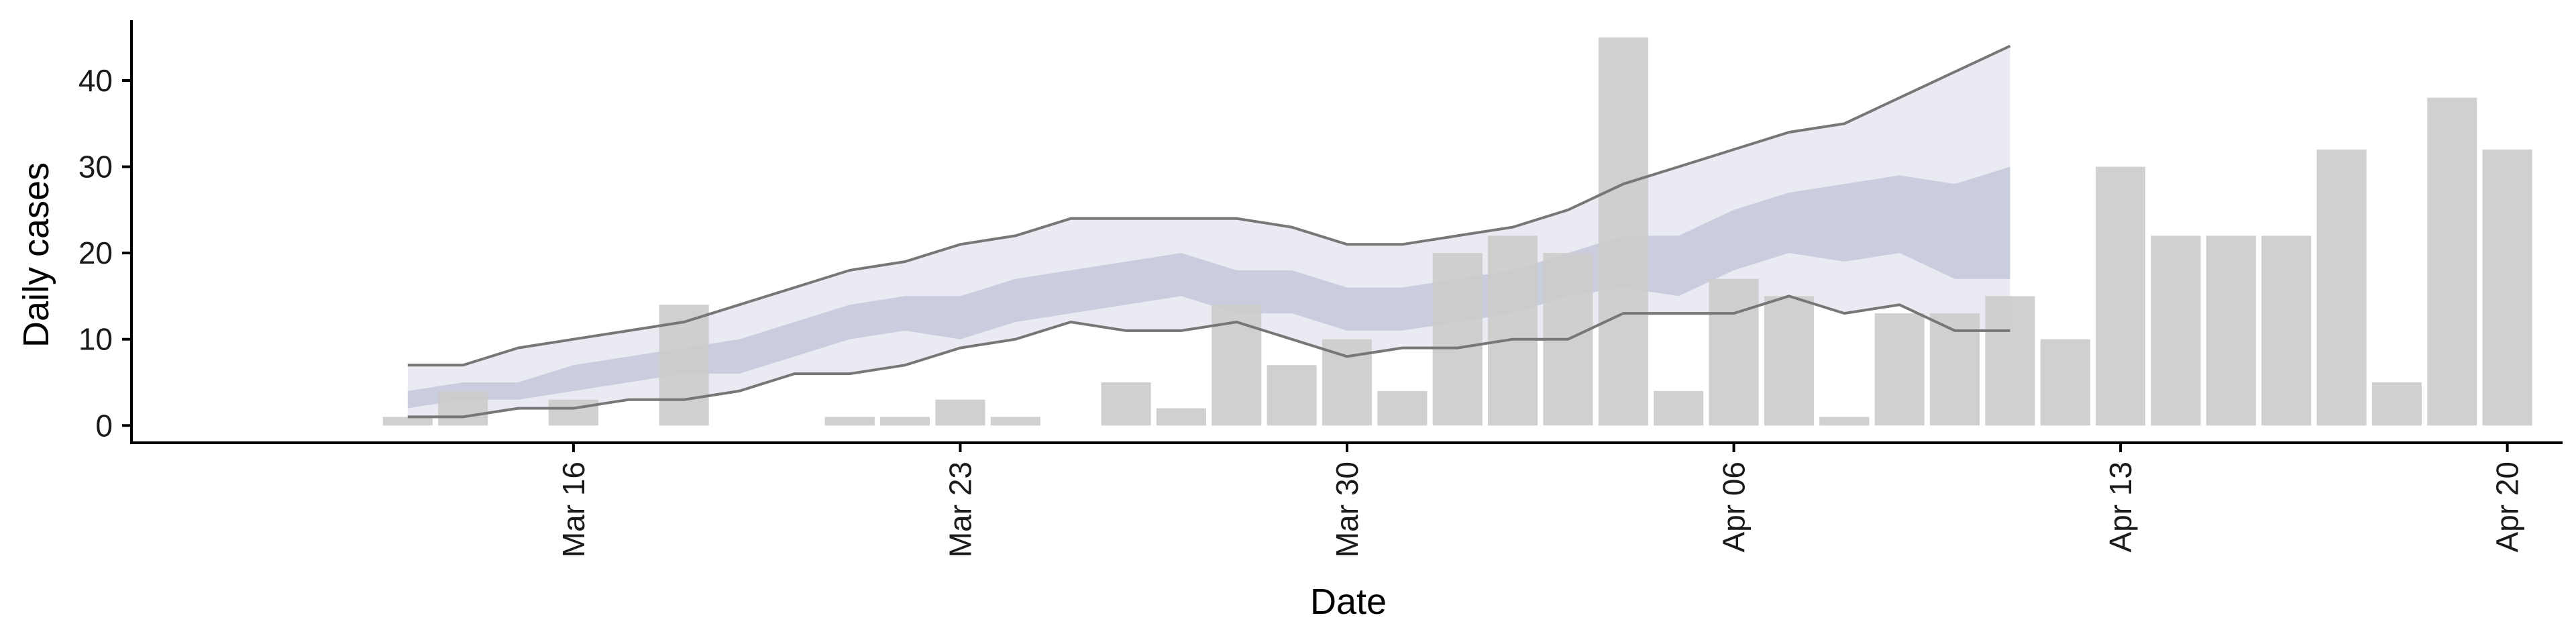 This screenshot has height=644, width=2576. I want to click on x-axis-title: Date, so click(1348, 602).